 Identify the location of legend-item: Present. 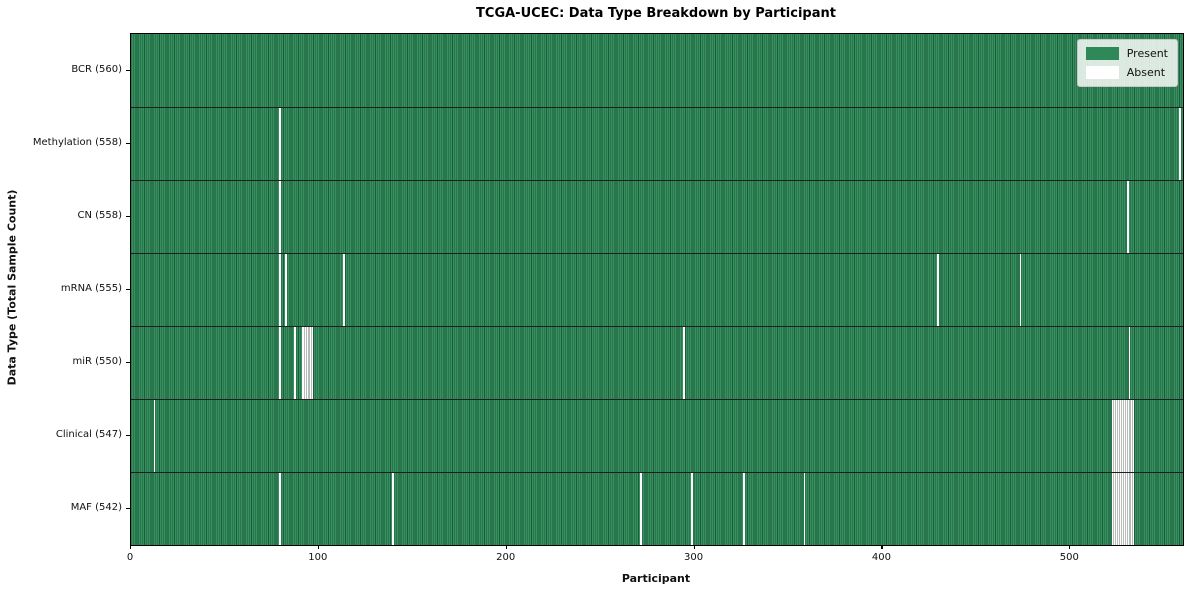
(1126, 53).